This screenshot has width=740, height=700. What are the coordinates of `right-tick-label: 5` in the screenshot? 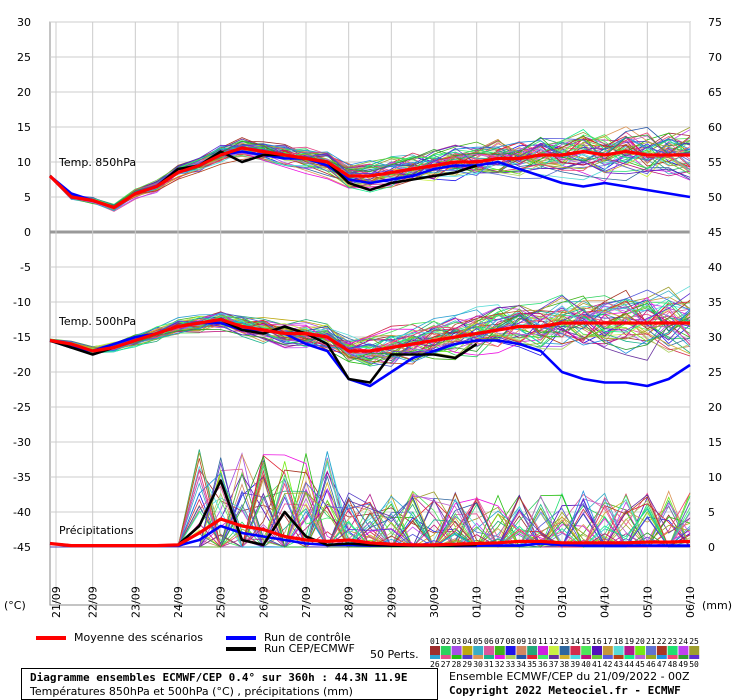 It's located at (711, 512).